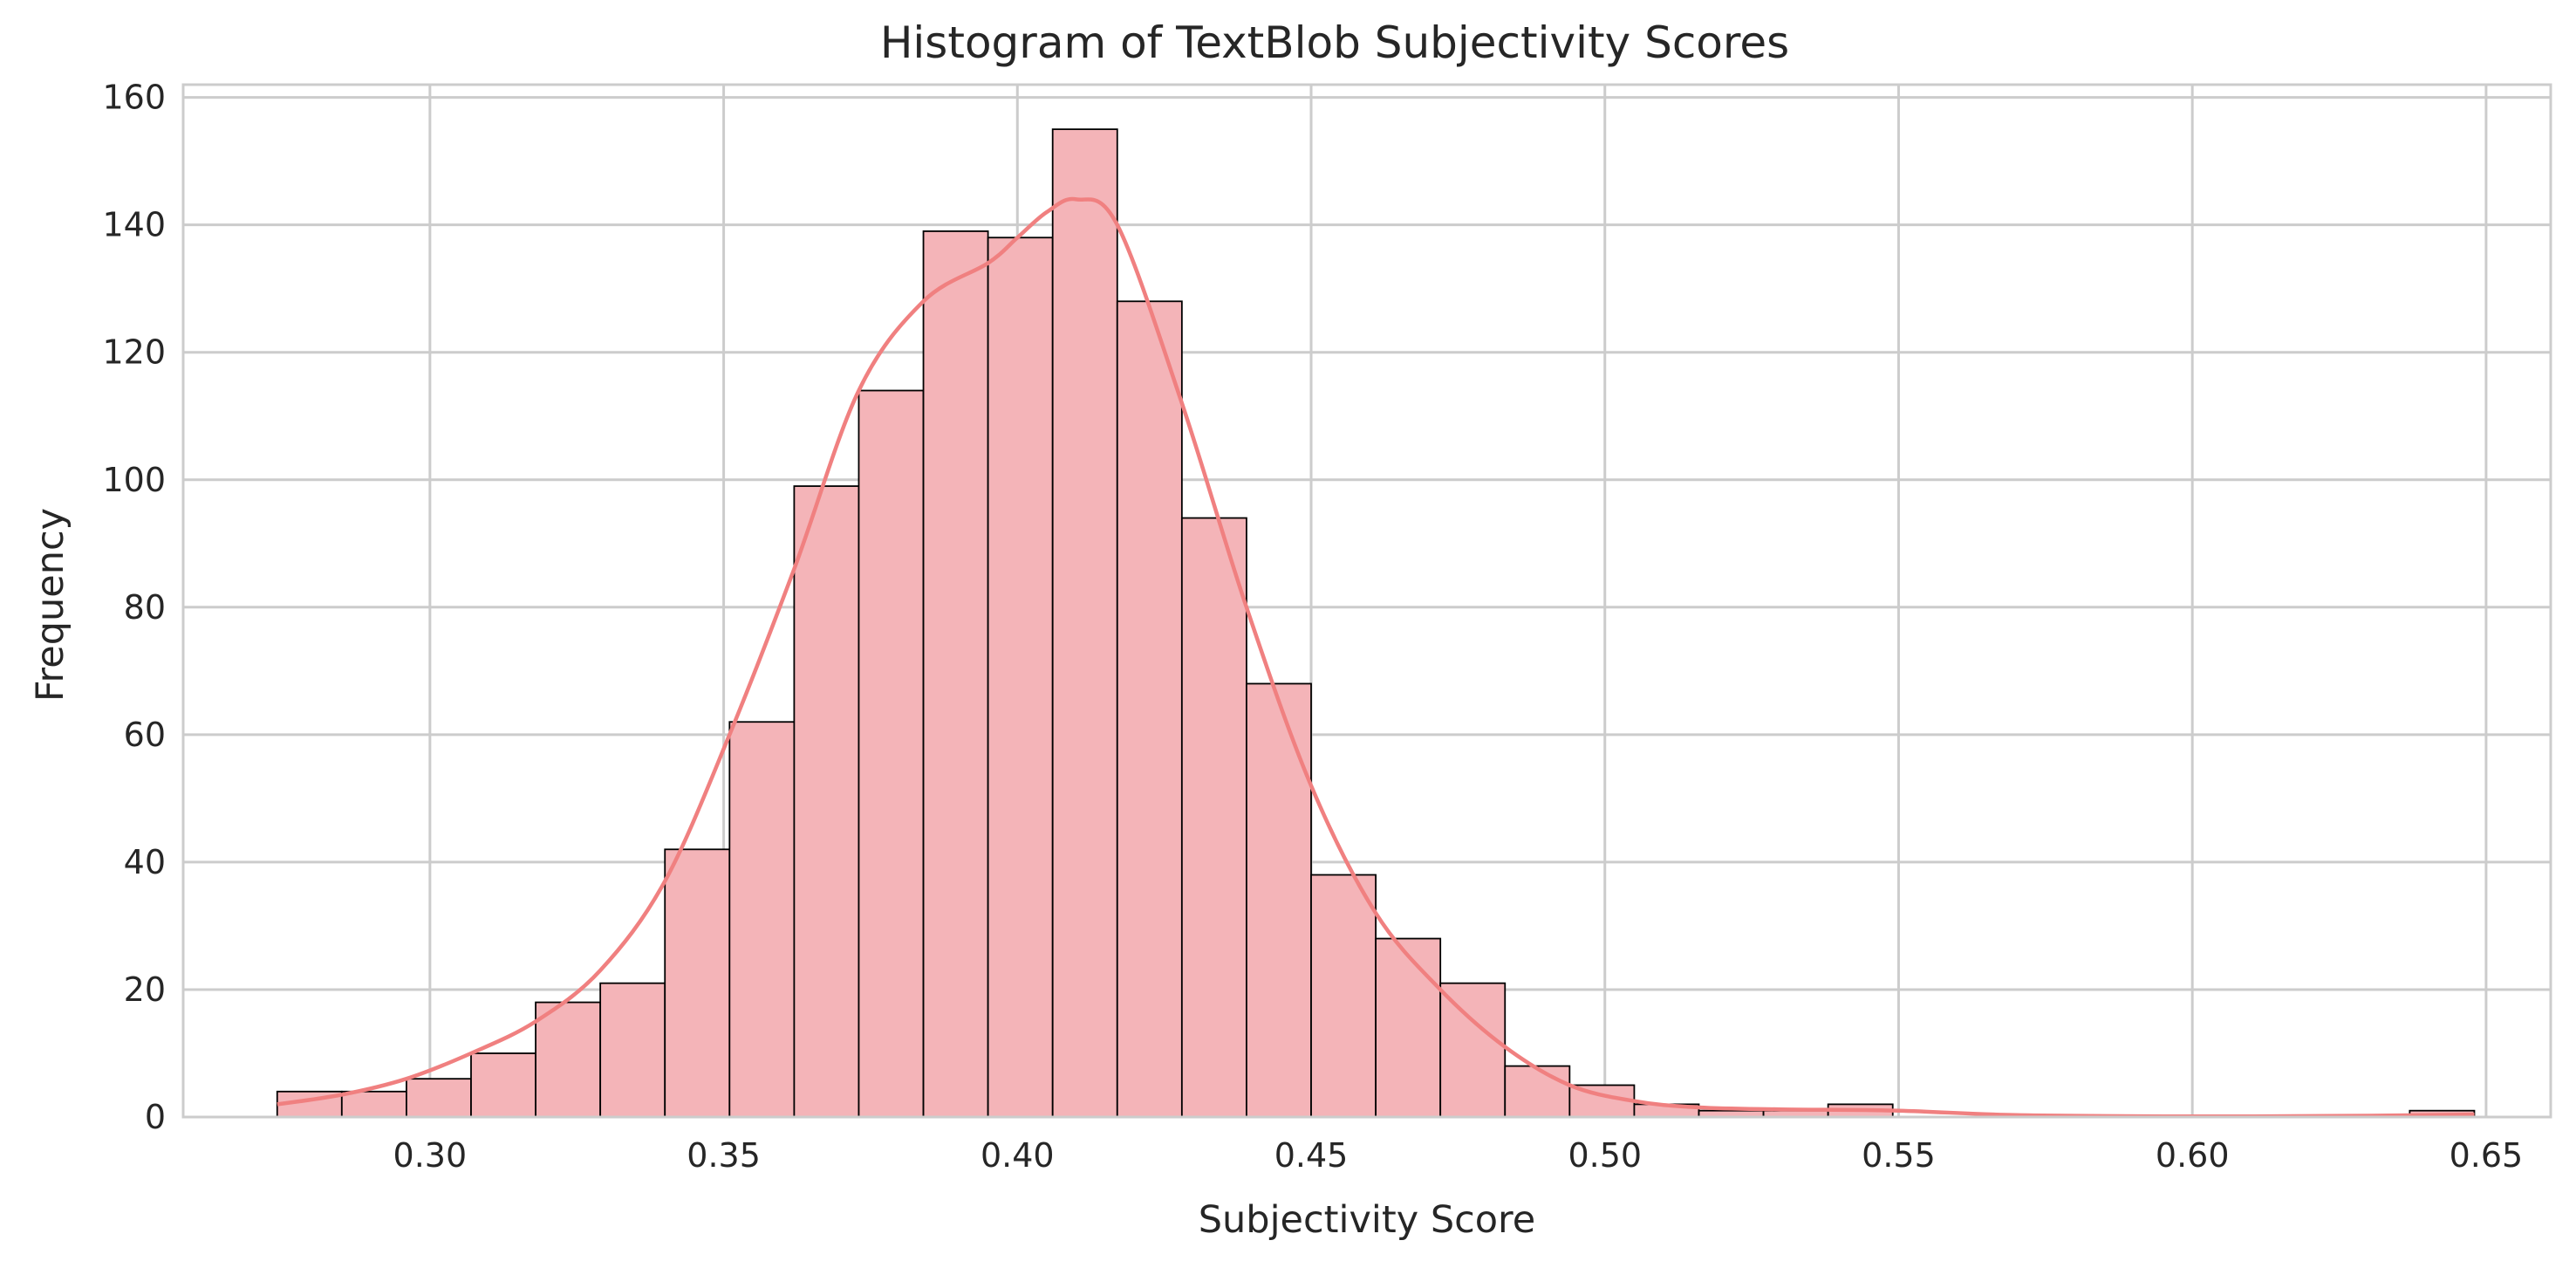  Describe the element at coordinates (145, 862) in the screenshot. I see `y-tick-label: 40` at that location.